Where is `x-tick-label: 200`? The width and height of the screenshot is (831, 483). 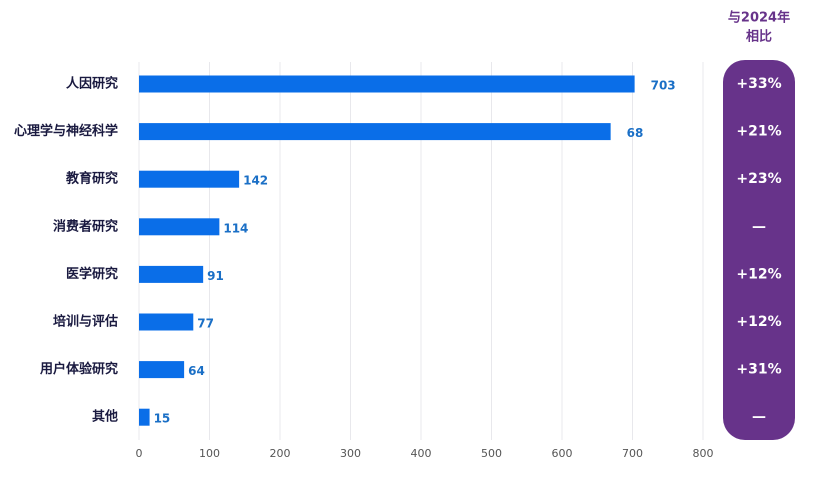
x-tick-label: 200 is located at coordinates (280, 453).